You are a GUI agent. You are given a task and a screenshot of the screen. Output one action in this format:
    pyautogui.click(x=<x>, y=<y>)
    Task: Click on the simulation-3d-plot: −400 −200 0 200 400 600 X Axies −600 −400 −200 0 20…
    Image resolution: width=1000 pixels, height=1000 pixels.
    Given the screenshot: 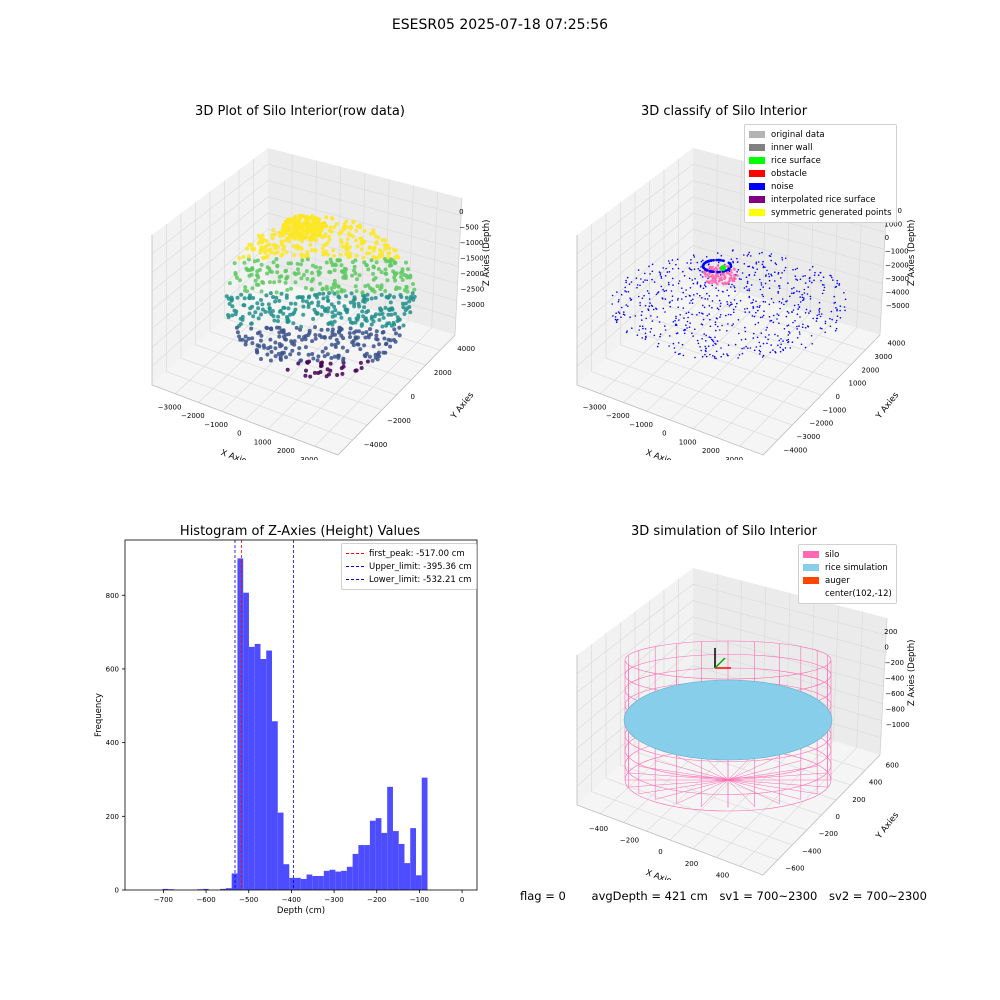 What is the action you would take?
    pyautogui.click(x=746, y=724)
    